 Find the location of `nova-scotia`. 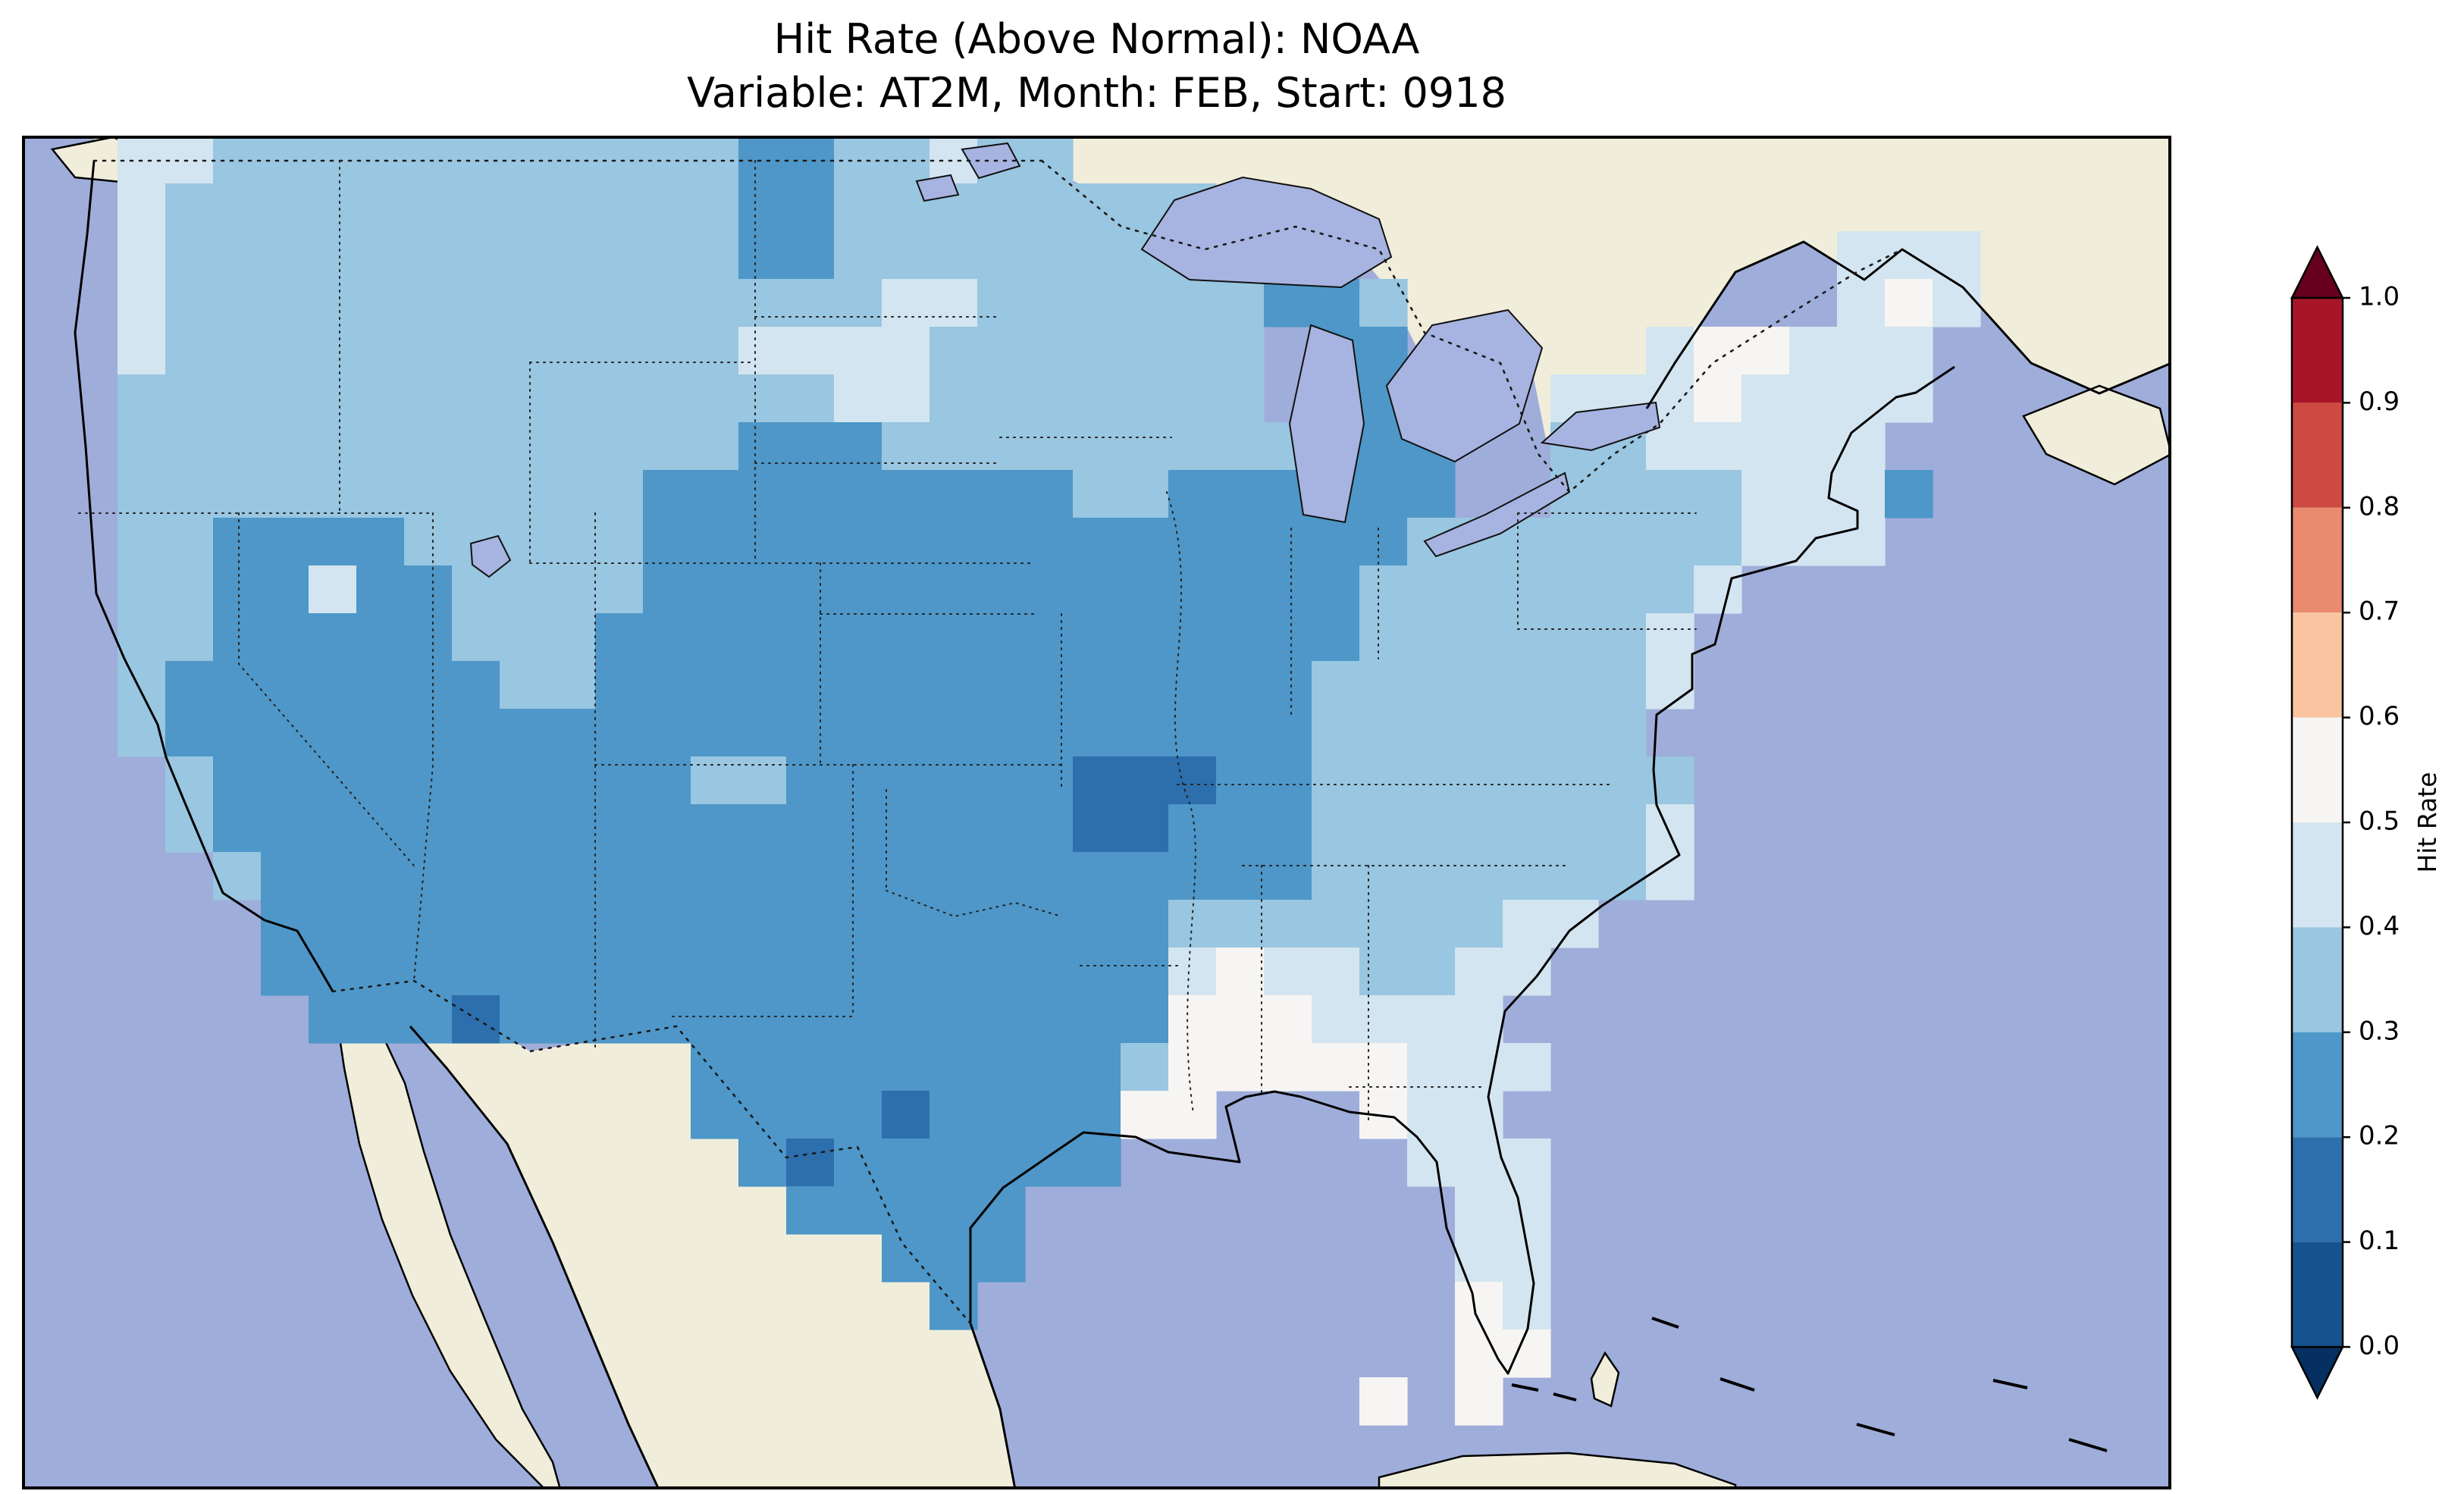

nova-scotia is located at coordinates (2096, 435).